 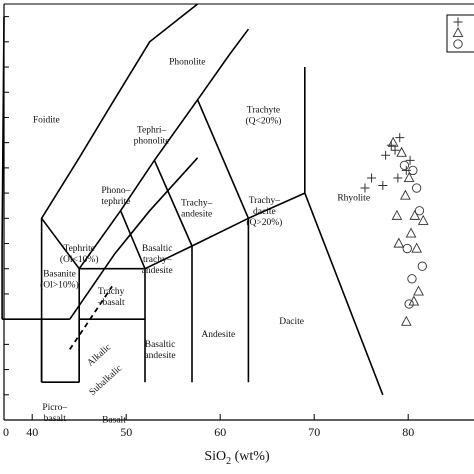 I want to click on legend-circle-marker, so click(x=458, y=44).